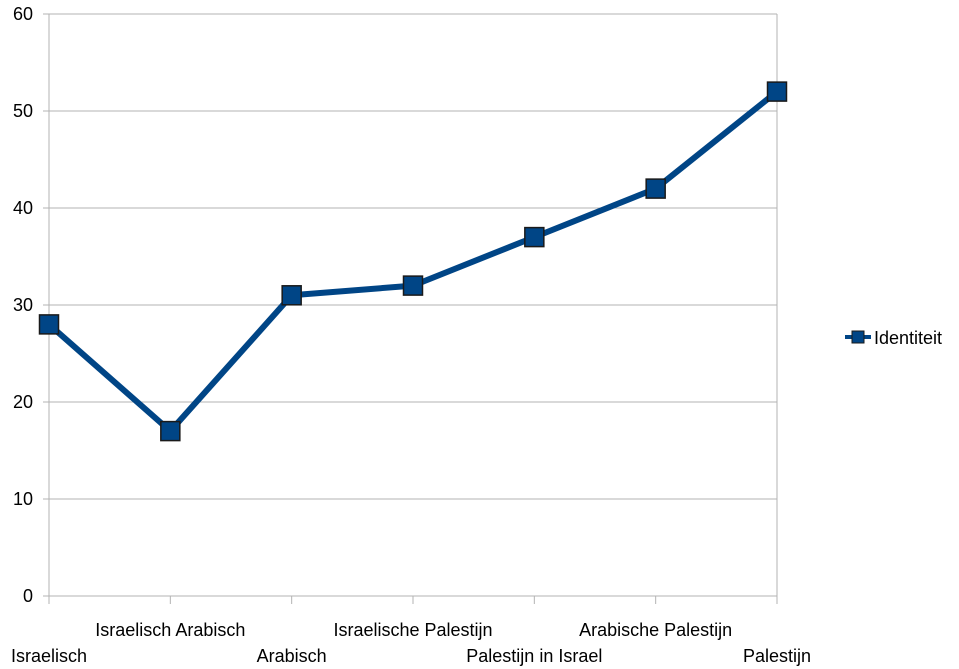 The width and height of the screenshot is (959, 669). What do you see at coordinates (23, 208) in the screenshot?
I see `y-tick-label: 40` at bounding box center [23, 208].